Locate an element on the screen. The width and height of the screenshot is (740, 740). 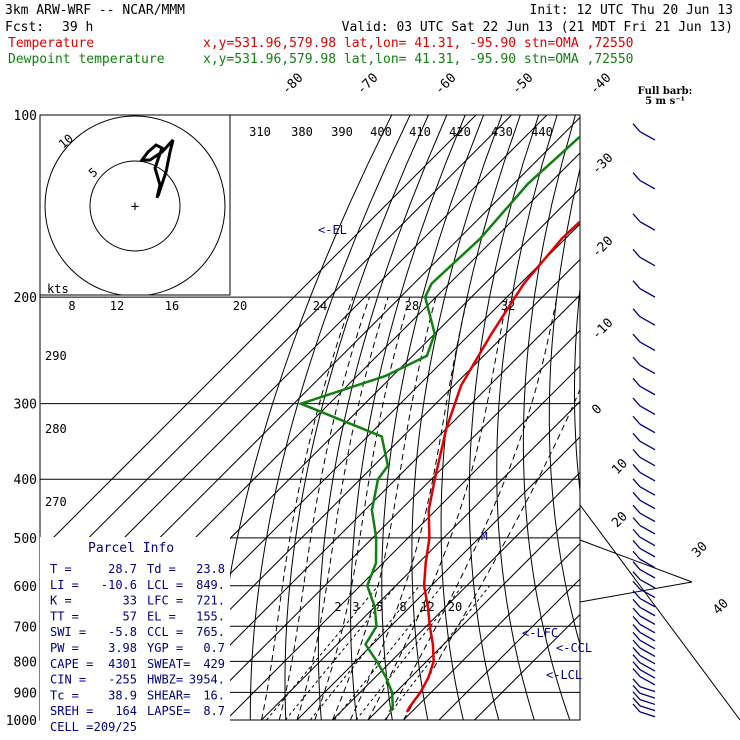
parcel-row-5-col-0: PW = is located at coordinates (64, 648).